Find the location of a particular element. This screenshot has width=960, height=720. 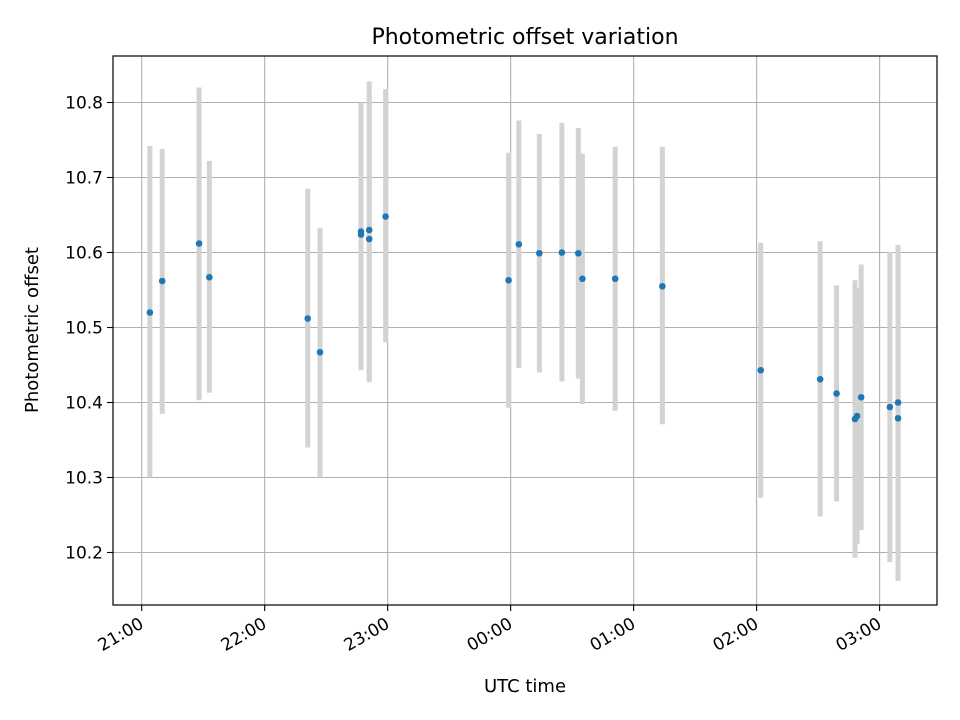

x-tick-label: 01:00 is located at coordinates (613, 635).